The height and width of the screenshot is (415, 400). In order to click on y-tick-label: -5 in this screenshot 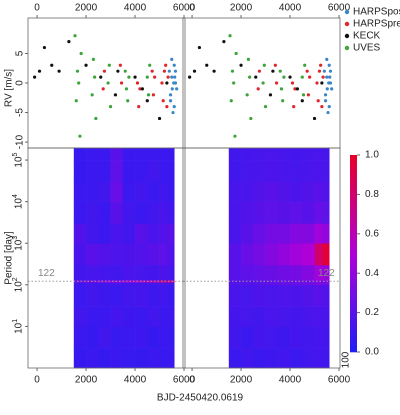, I will do `click(20, 112)`.